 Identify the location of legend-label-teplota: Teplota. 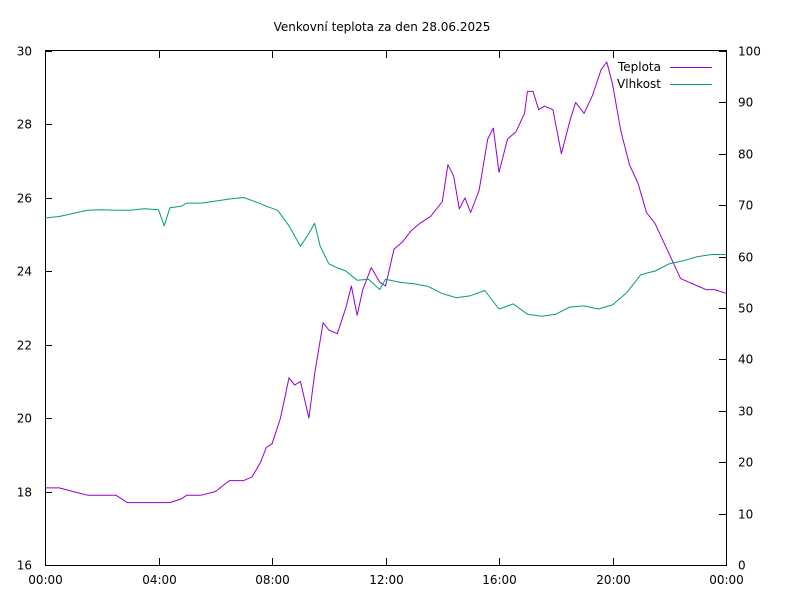
(639, 67).